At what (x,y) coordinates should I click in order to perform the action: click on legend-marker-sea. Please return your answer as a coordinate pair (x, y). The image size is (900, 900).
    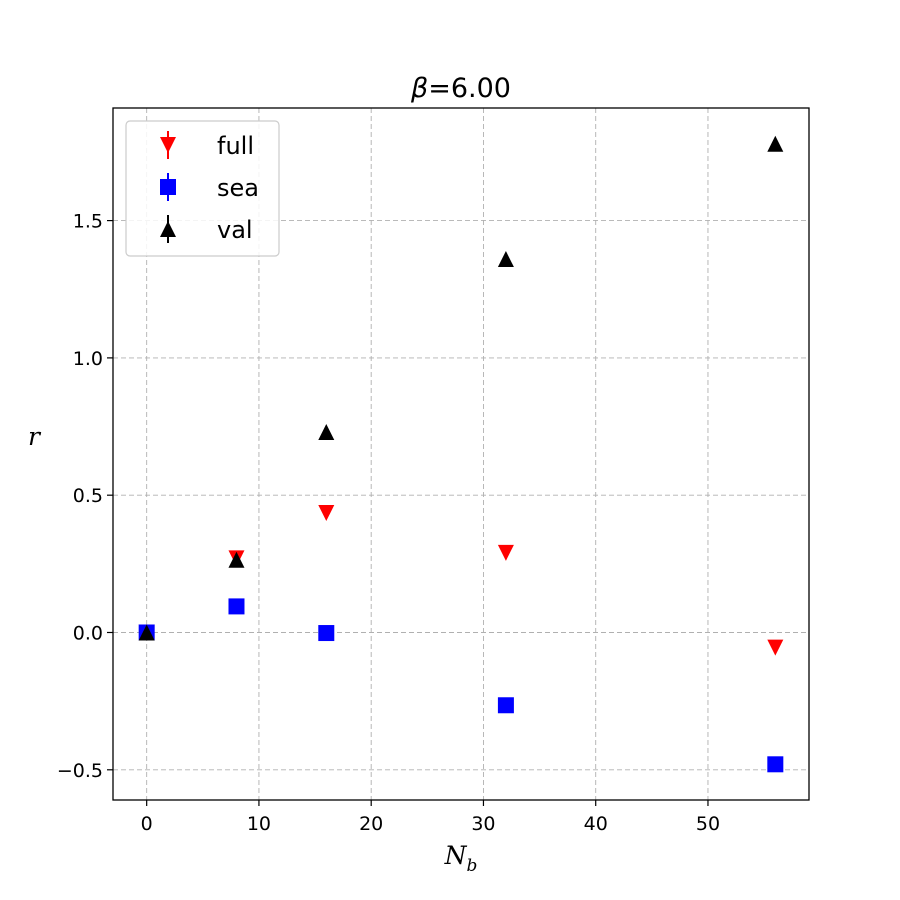
    Looking at the image, I should click on (168, 187).